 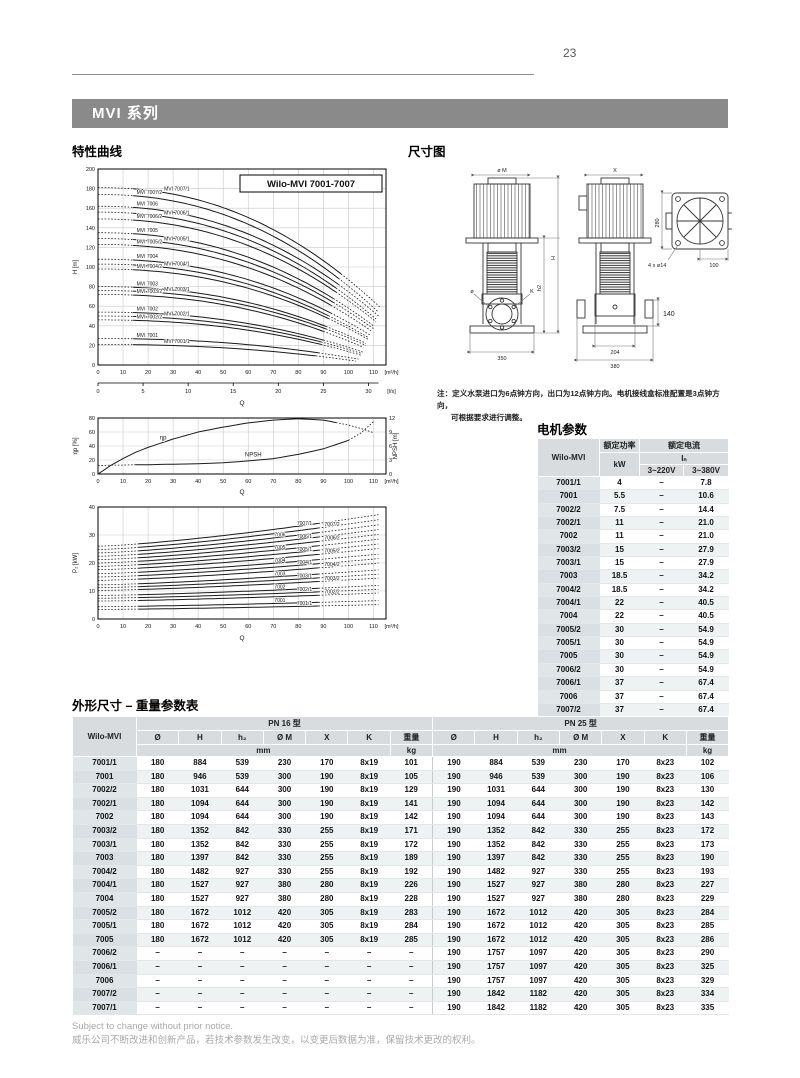 I want to click on svg-text: MVI 7006, so click(x=148, y=205).